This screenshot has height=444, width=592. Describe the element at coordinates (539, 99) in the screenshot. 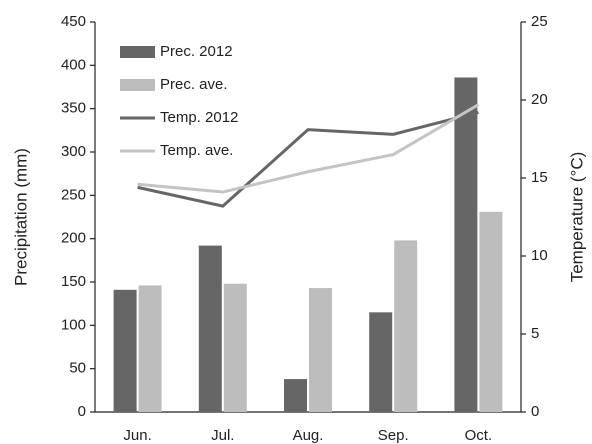

I see `y2-tick-label: 20` at that location.